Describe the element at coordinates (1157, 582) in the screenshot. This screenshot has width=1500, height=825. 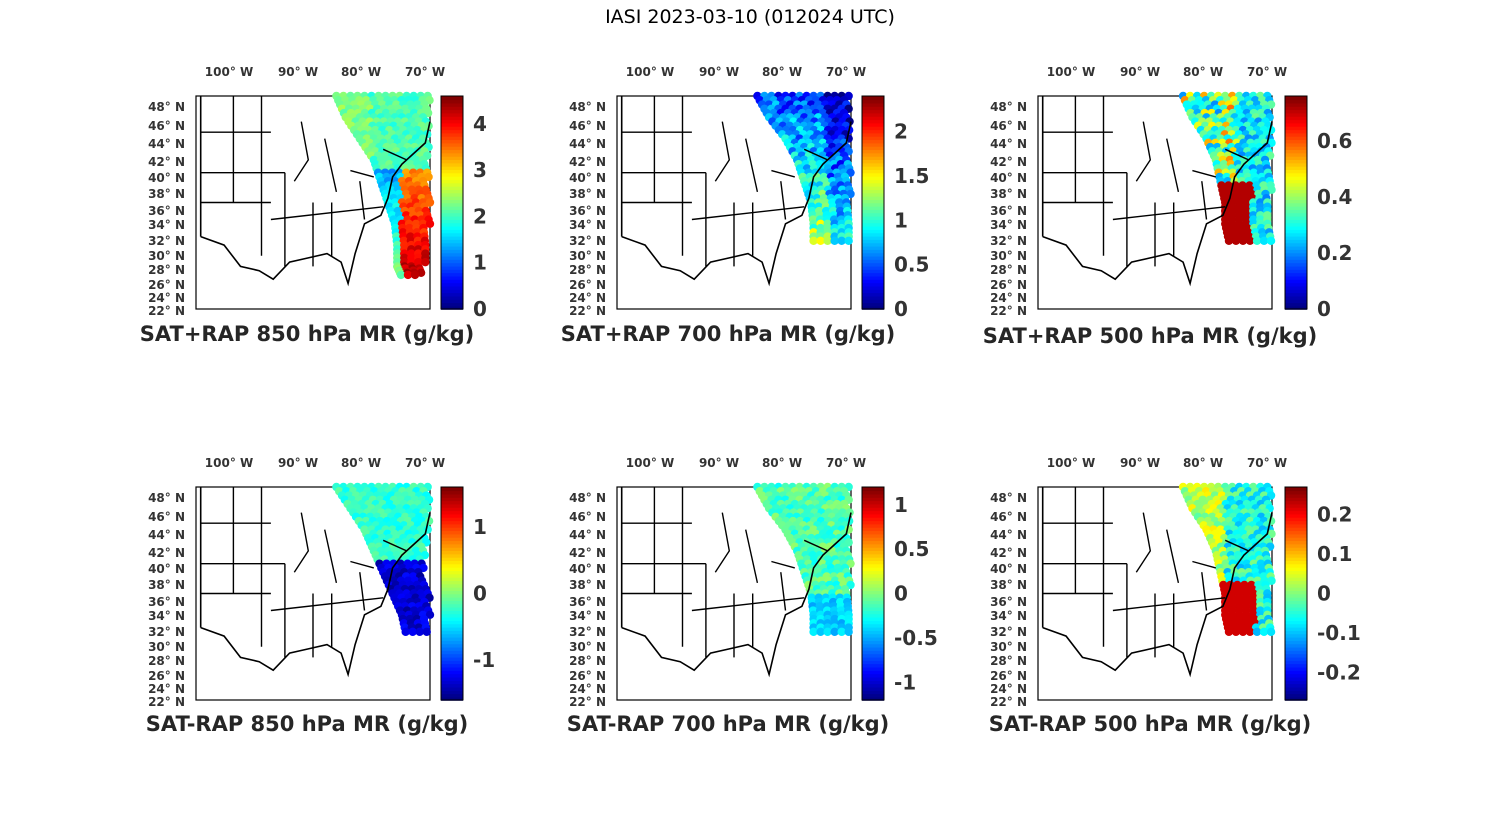
I see `coastline` at that location.